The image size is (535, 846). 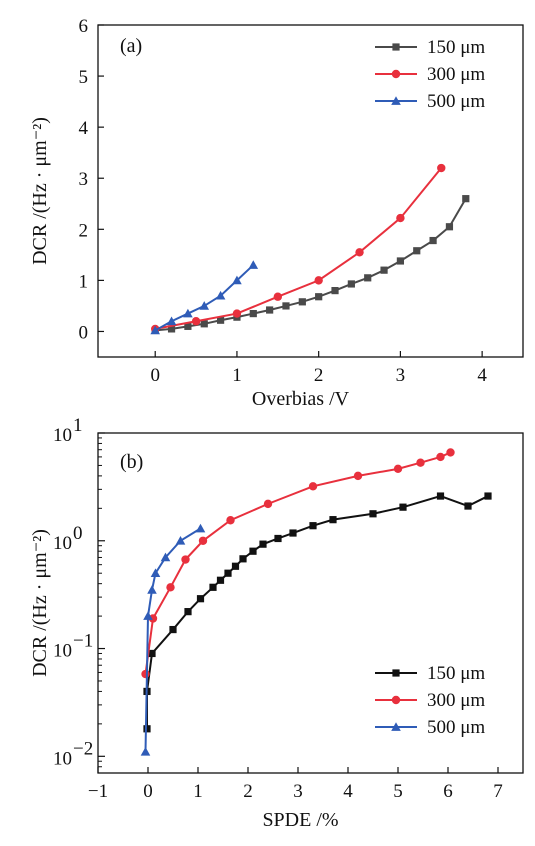 I want to click on y-tick-exponent: 1, so click(x=78, y=425).